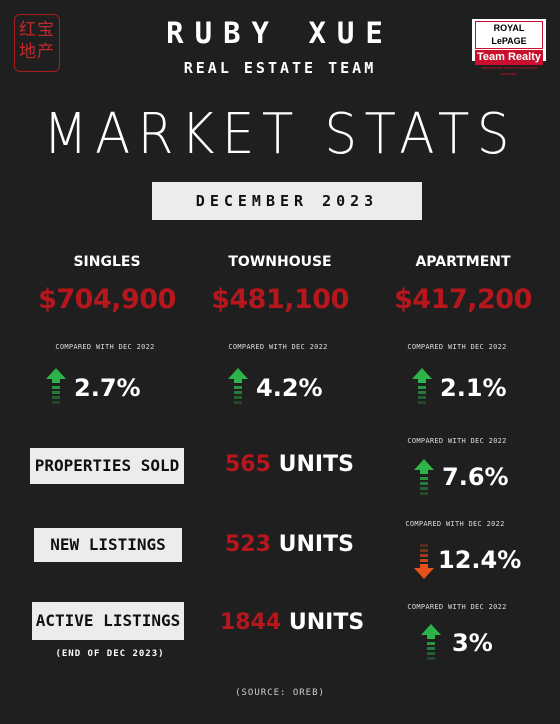 The image size is (560, 724). I want to click on active-listings-change: 3%, so click(472, 643).